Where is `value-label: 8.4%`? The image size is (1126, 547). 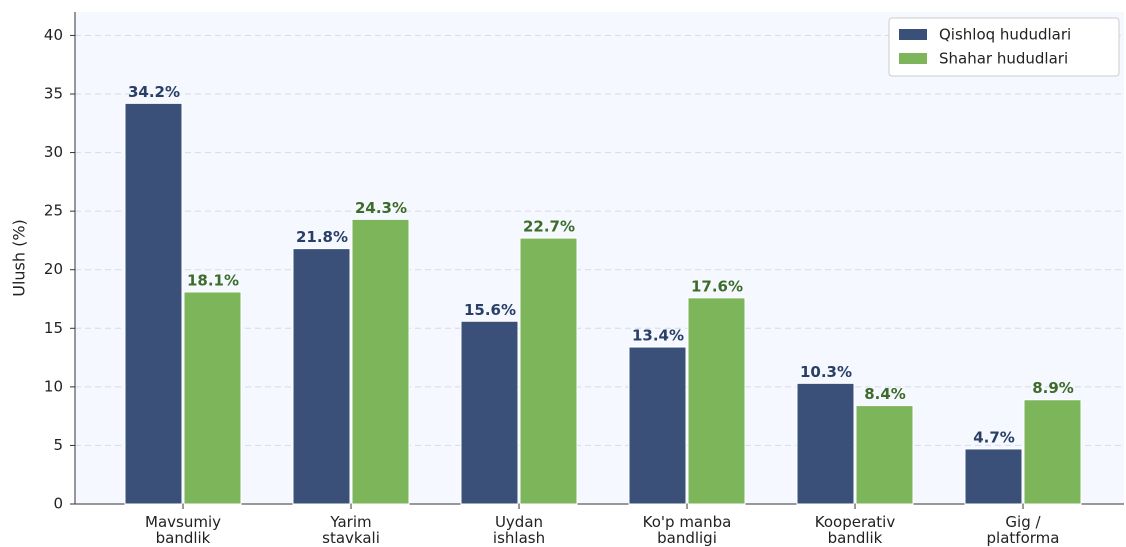 value-label: 8.4% is located at coordinates (885, 394).